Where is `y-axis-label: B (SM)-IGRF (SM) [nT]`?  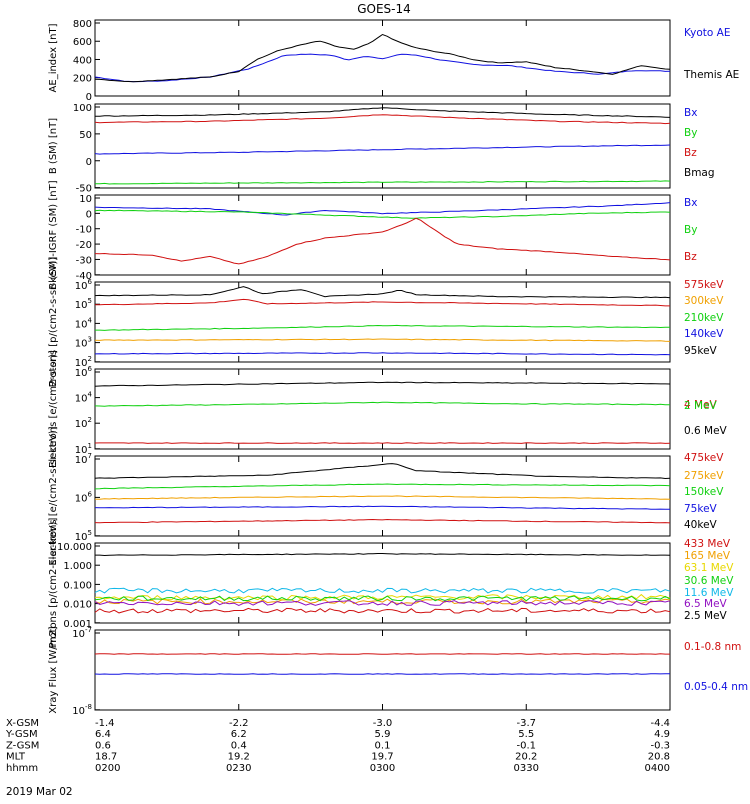 y-axis-label: B (SM)-IGRF (SM) [nT] is located at coordinates (53, 234).